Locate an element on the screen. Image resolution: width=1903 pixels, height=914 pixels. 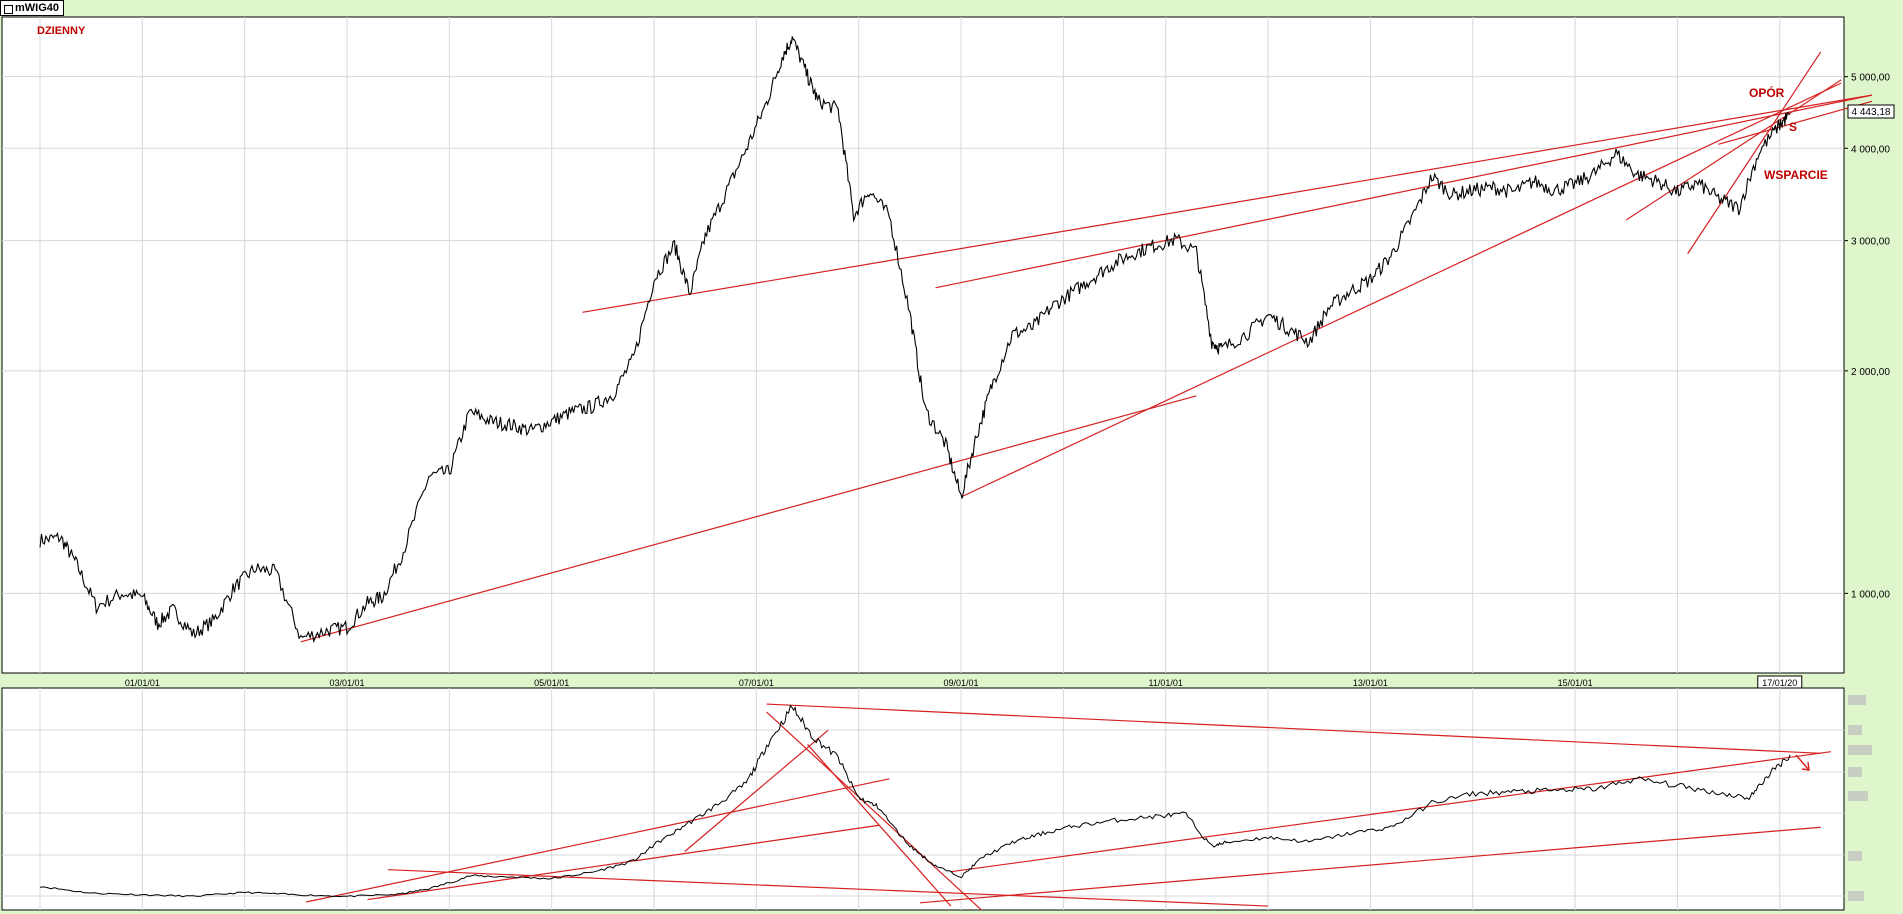
last-value-label: 4 443,18 is located at coordinates (1871, 112).